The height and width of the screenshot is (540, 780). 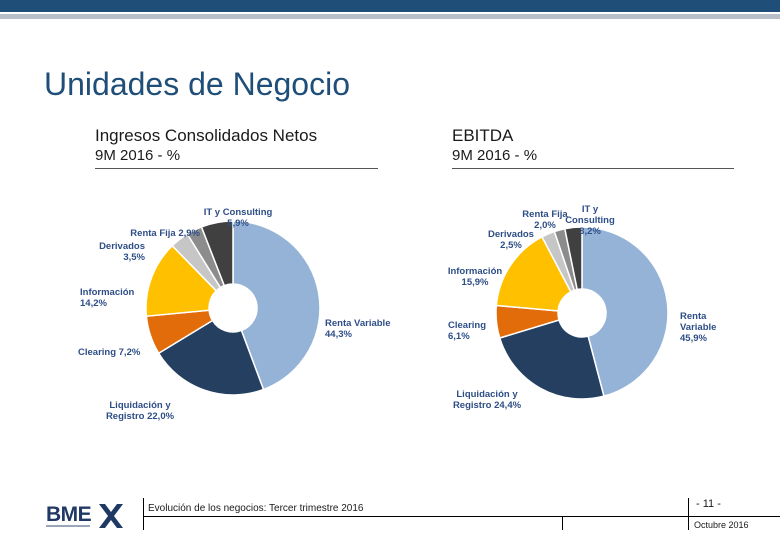 I want to click on chart1-label-liquidacion: Liquidación y Registro 22,0%, so click(x=140, y=411).